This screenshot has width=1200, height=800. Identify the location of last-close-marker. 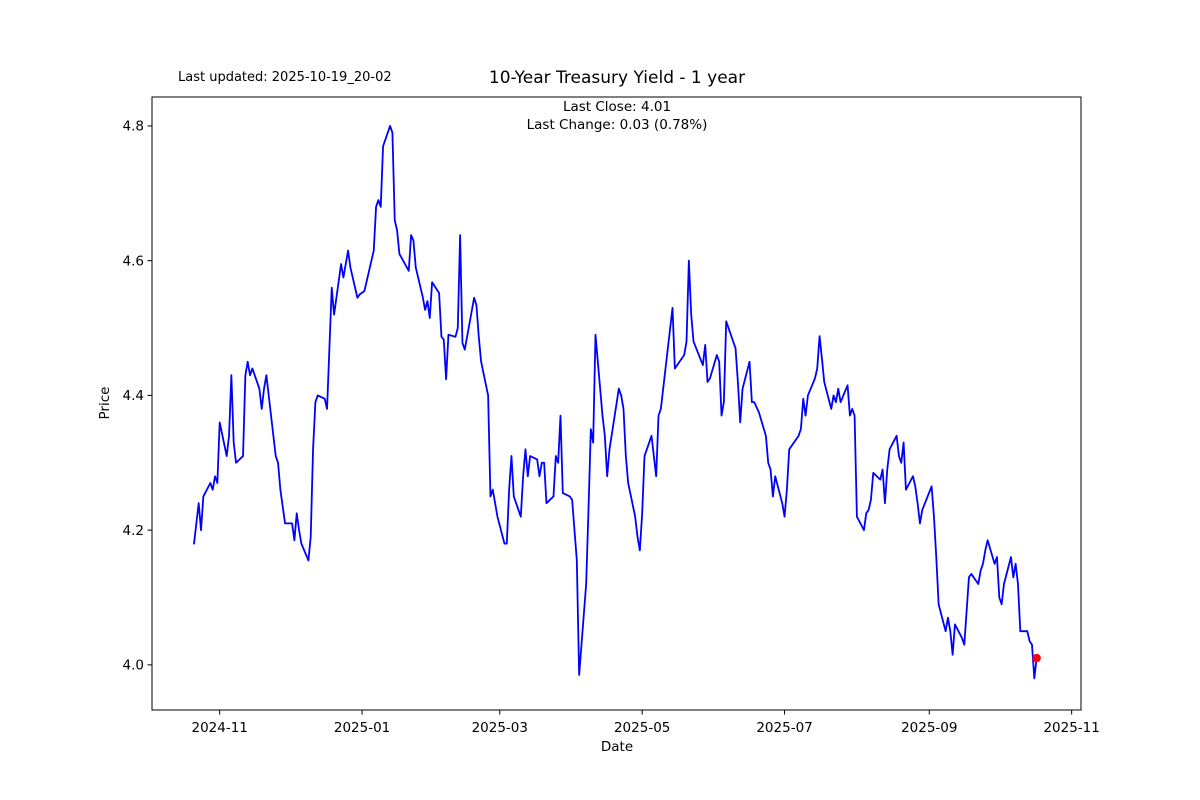
(1036, 658).